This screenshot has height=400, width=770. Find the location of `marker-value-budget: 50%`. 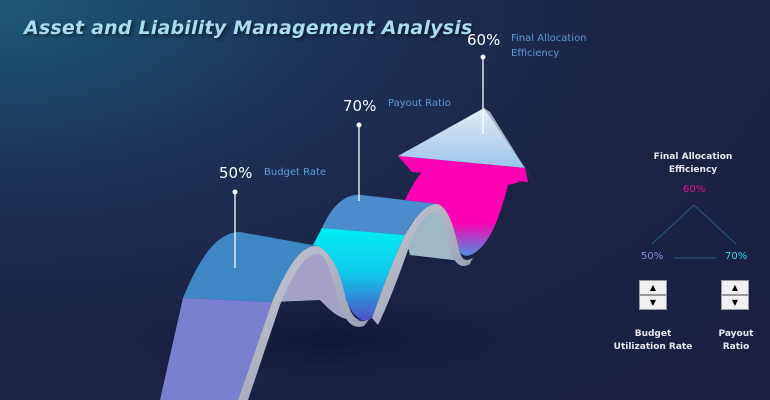

marker-value-budget: 50% is located at coordinates (236, 173).